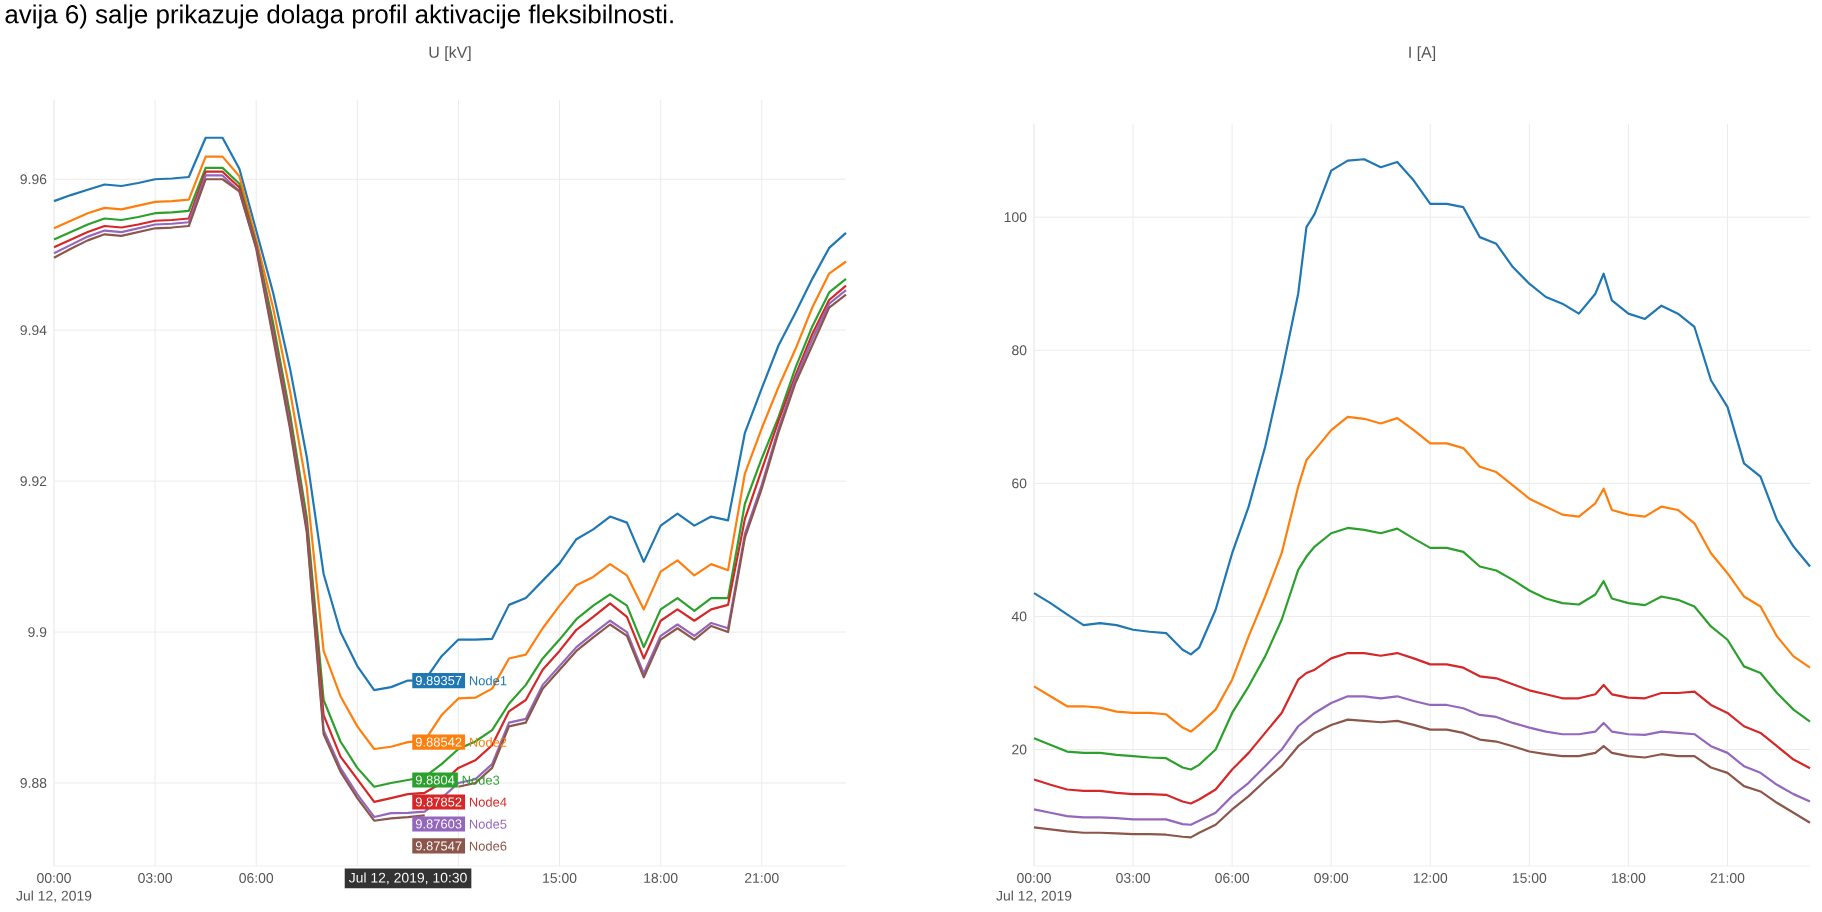  Describe the element at coordinates (339, 16) in the screenshot. I see `text: avija 6) salje prikazuje dolaga profil aktivacije fleksibilnosti.` at that location.